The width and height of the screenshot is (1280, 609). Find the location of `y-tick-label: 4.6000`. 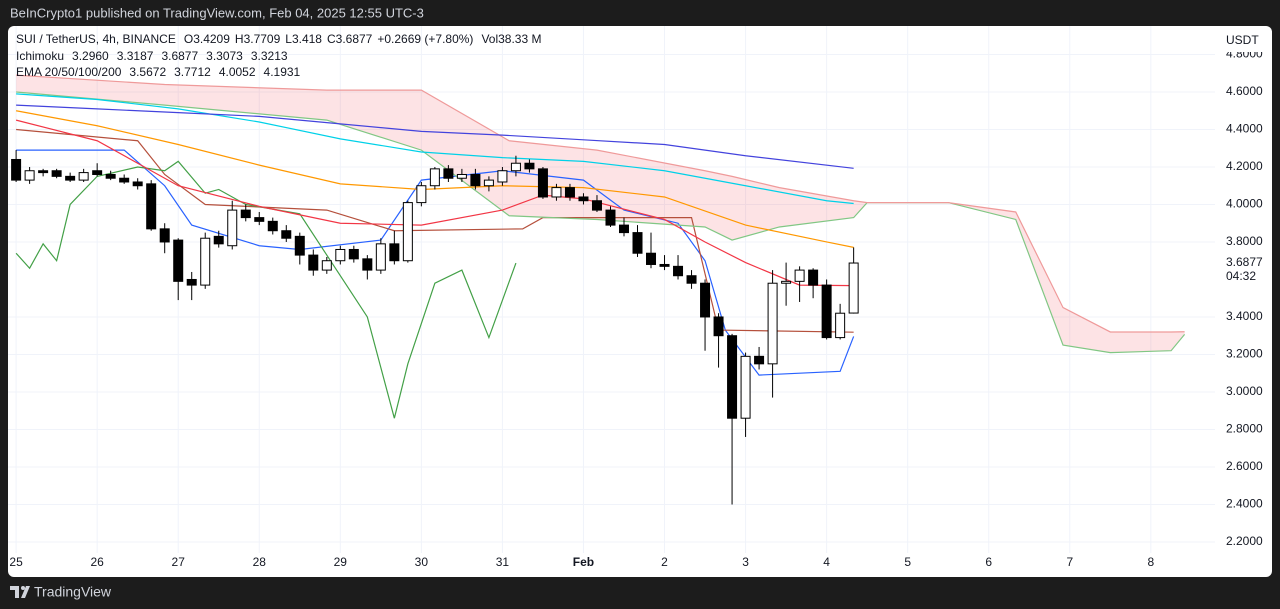

y-tick-label: 4.6000 is located at coordinates (1244, 91).